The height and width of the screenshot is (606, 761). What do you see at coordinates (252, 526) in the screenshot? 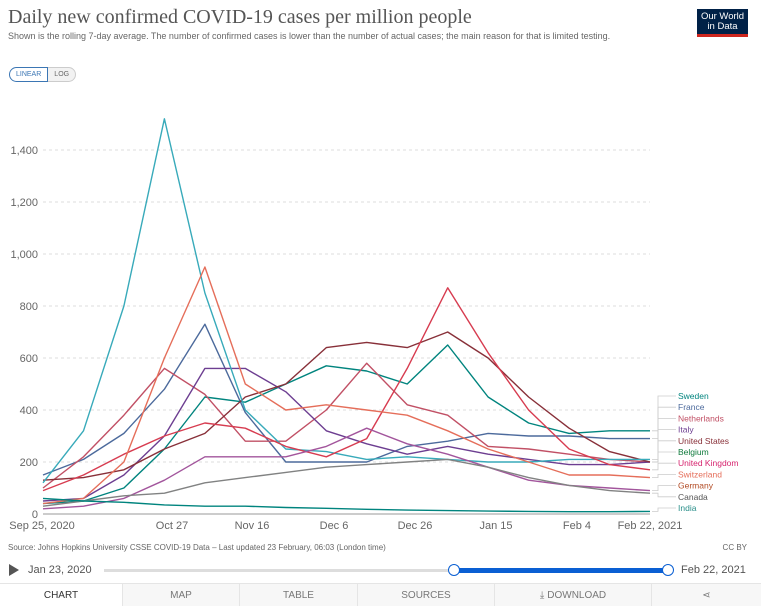
I see `x-tick-label: Nov 16` at bounding box center [252, 526].